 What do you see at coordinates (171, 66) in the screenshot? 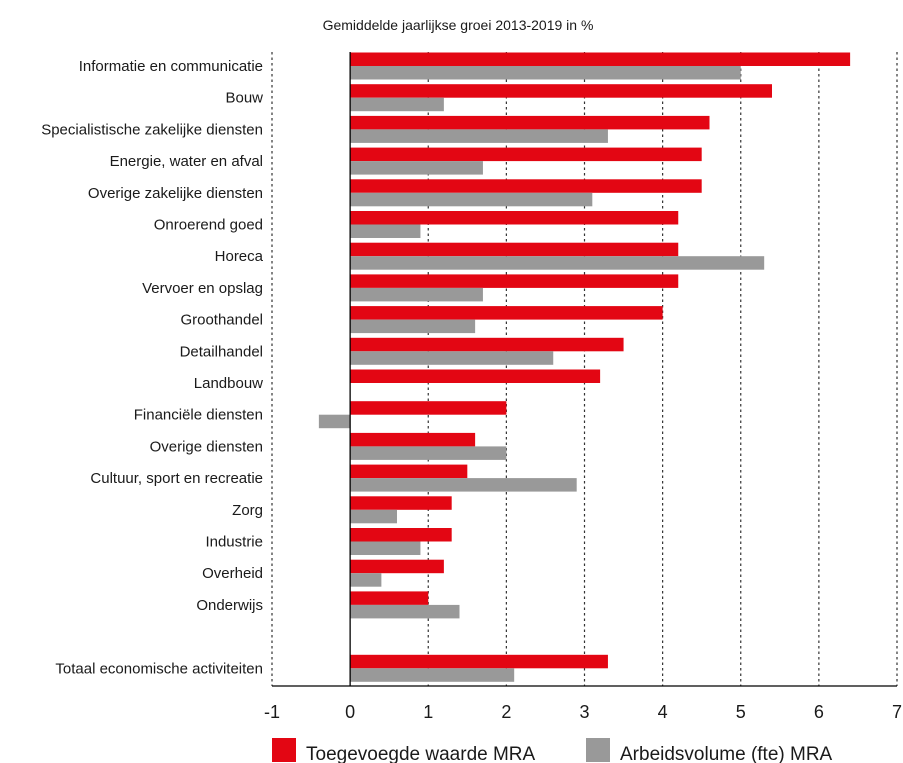
I see `category-label: Informatie en communicatie` at bounding box center [171, 66].